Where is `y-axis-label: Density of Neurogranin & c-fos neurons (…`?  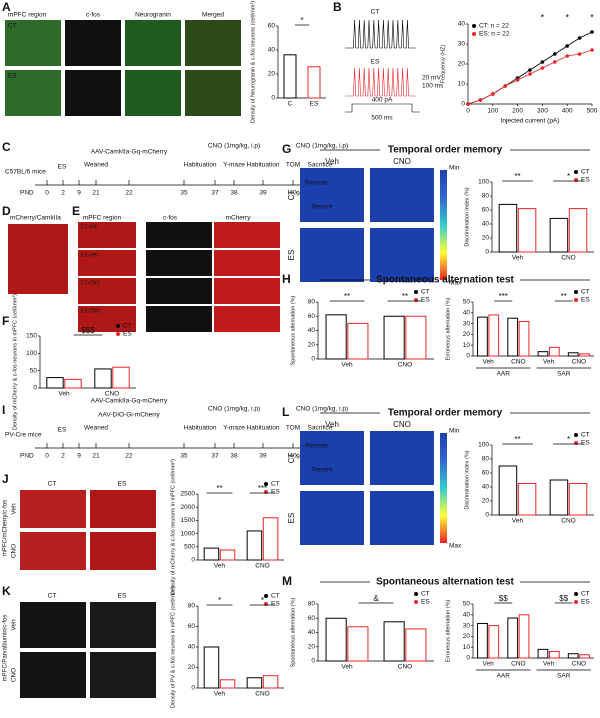
y-axis-label: Density of Neurogranin & c-fos neurons (… is located at coordinates (253, 62).